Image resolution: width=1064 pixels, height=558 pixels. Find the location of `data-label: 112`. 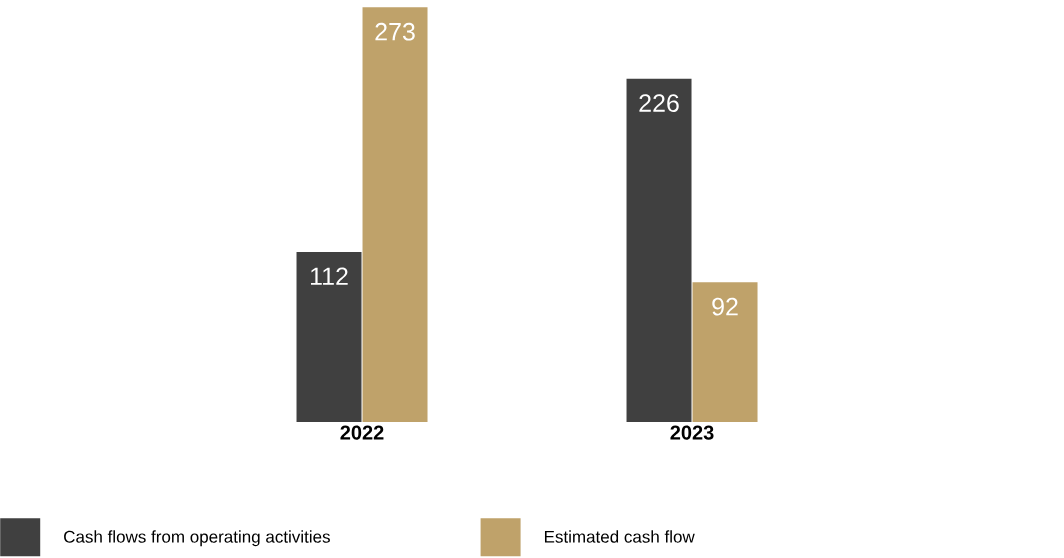

data-label: 112 is located at coordinates (329, 276).